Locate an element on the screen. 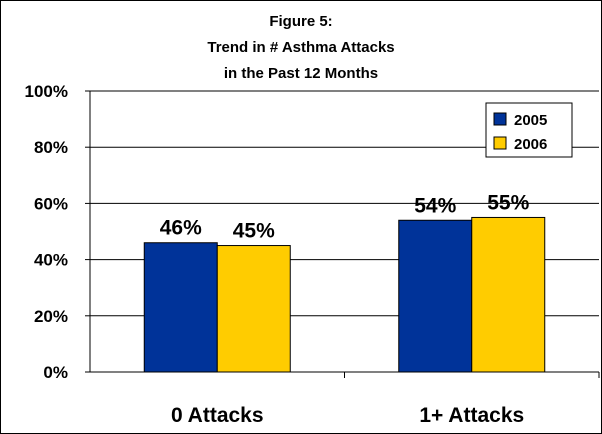  category-label: 1+ Attacks is located at coordinates (471, 415).